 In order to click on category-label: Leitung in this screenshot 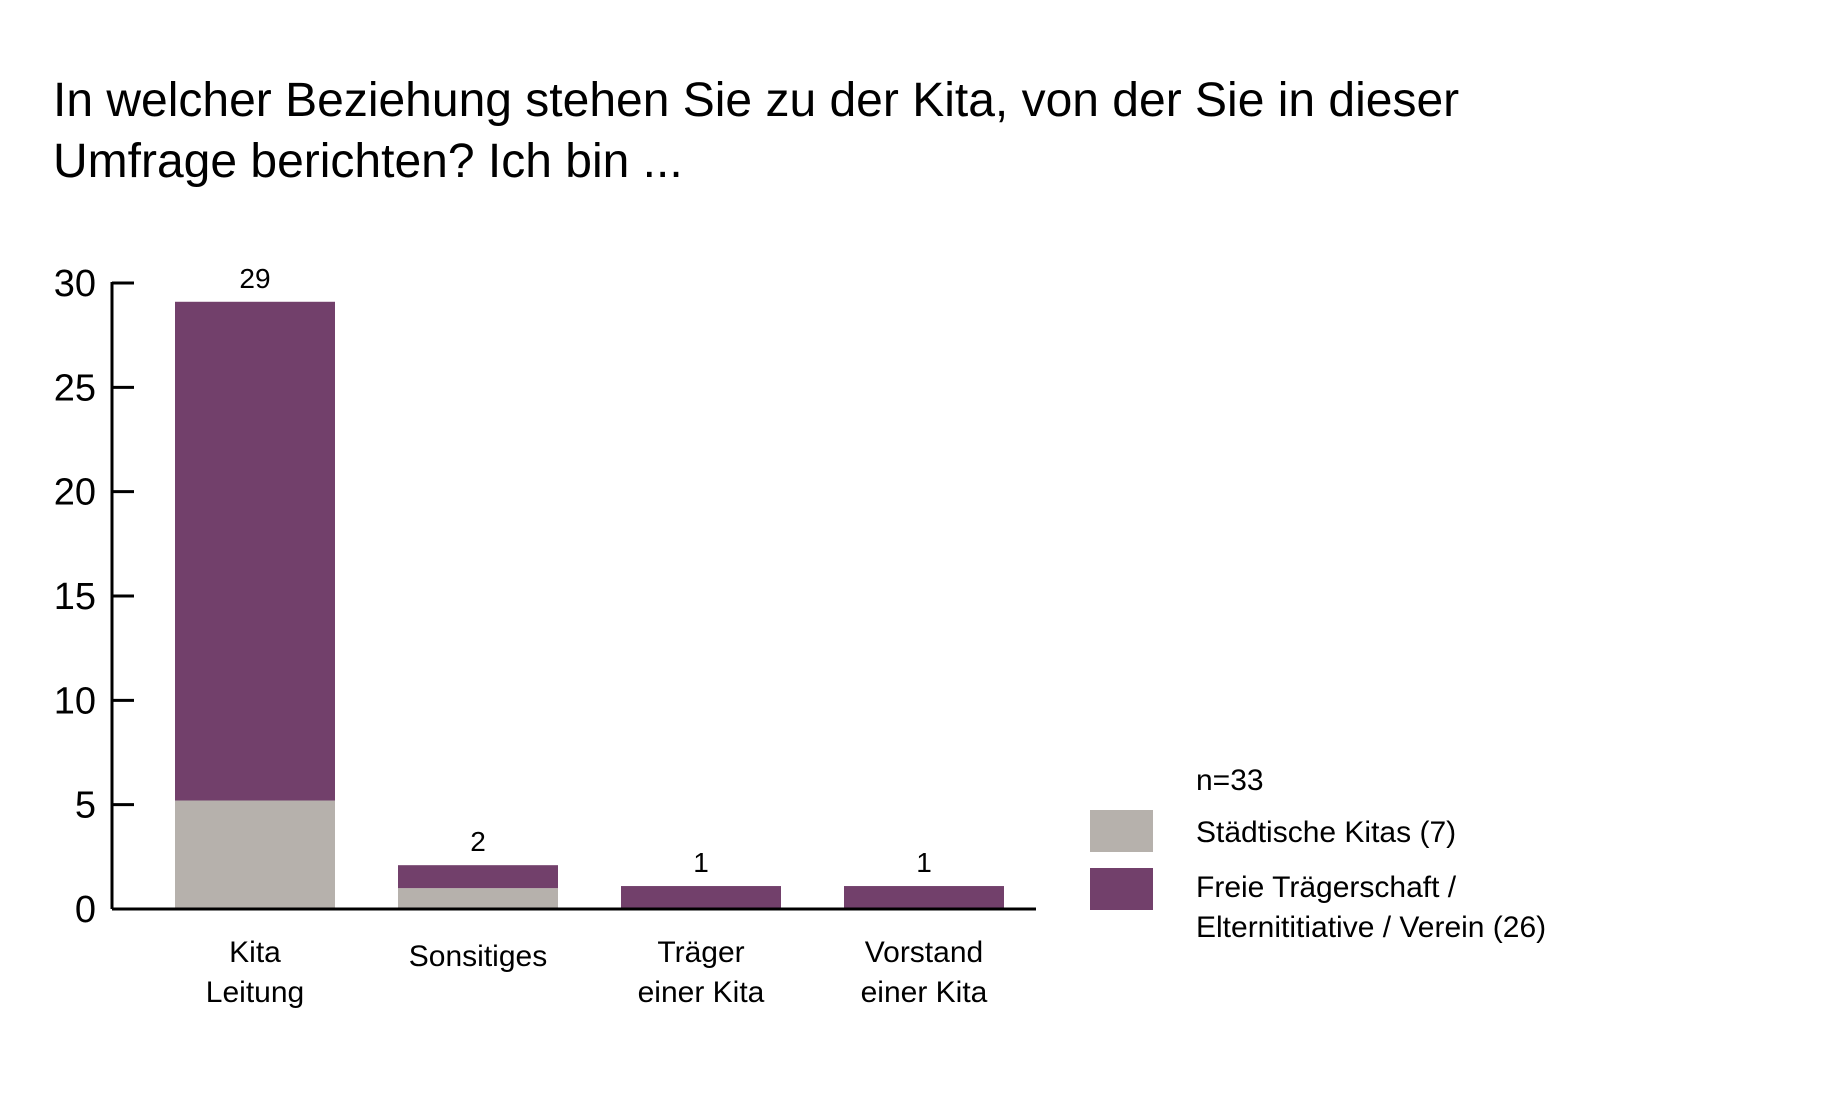, I will do `click(255, 992)`.